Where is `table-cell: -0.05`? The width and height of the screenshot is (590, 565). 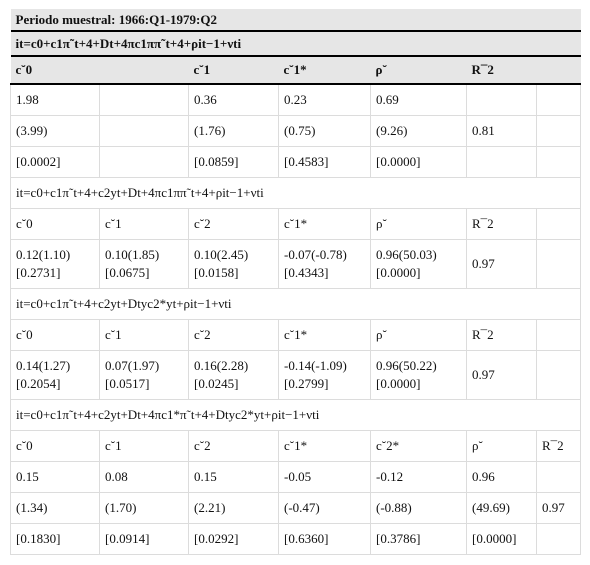
table-cell: -0.05 is located at coordinates (324, 477).